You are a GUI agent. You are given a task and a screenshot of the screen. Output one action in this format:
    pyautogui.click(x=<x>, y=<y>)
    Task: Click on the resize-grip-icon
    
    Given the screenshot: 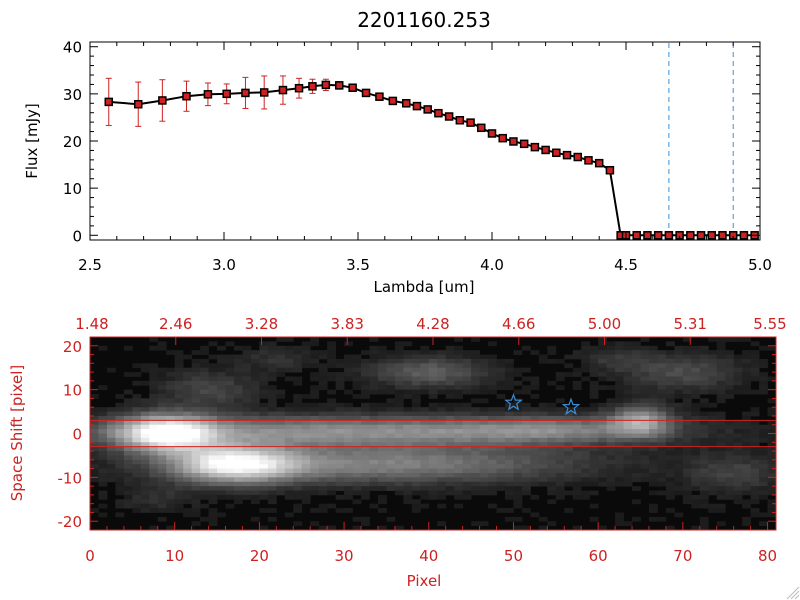 What is the action you would take?
    pyautogui.click(x=793, y=593)
    